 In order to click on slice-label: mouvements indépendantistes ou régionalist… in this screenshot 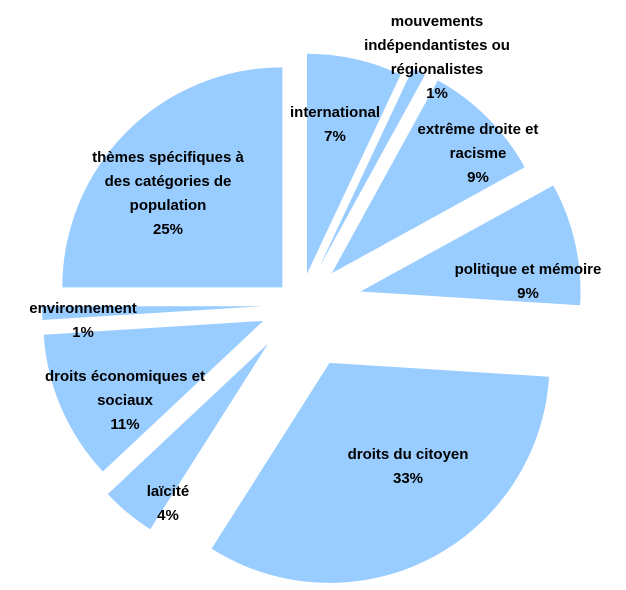, I will do `click(437, 45)`.